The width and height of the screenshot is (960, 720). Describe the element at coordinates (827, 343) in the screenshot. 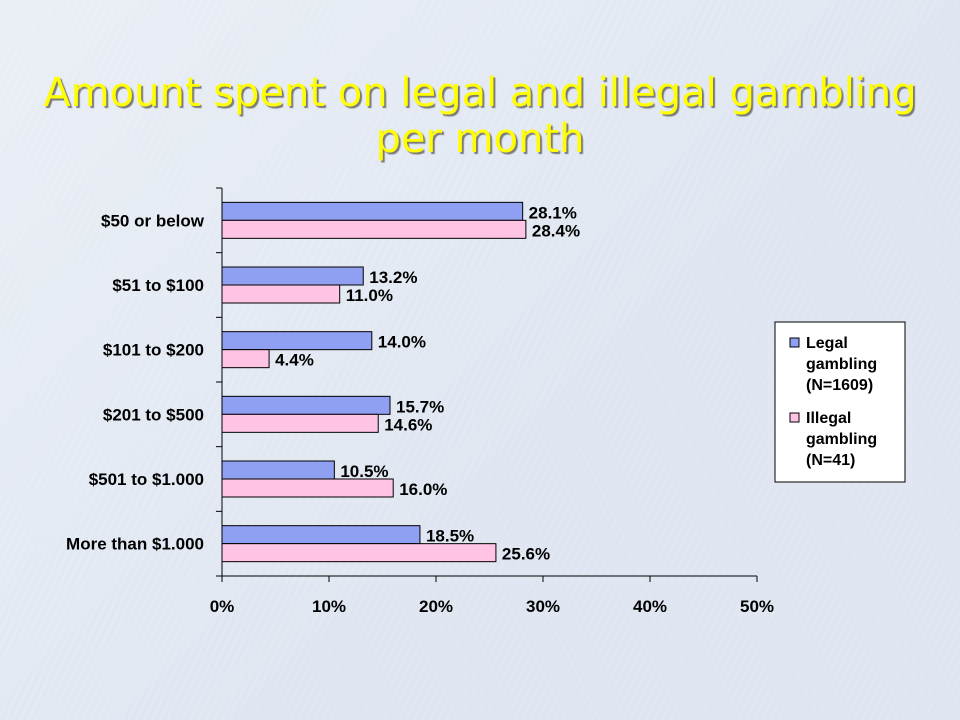

I see `legend-label: Legal` at that location.